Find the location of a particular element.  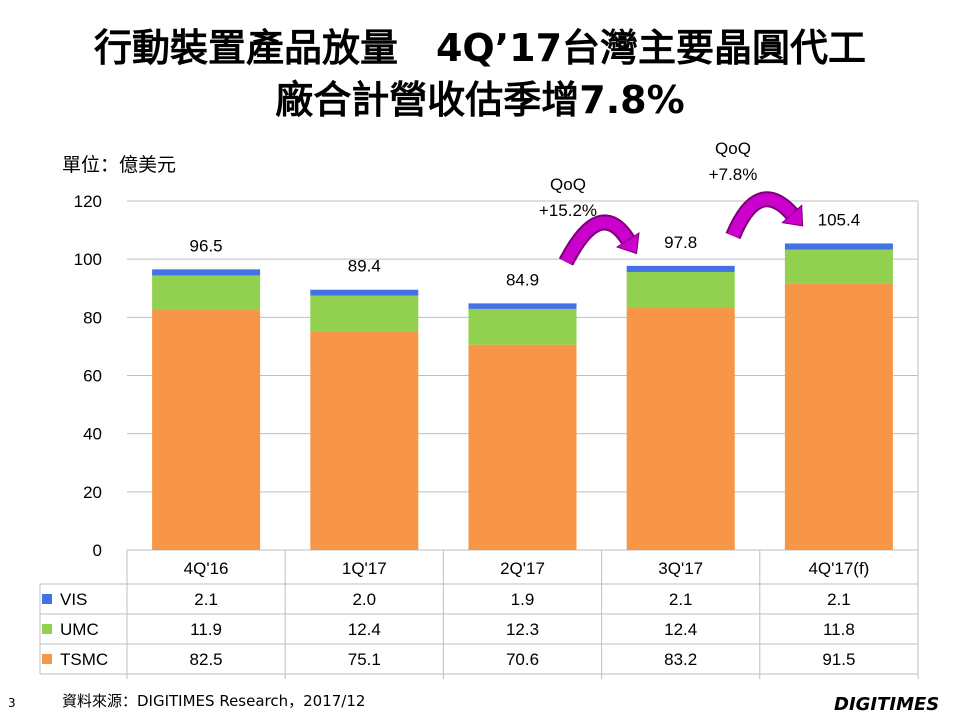

x-tick-label: 2Q'17 is located at coordinates (522, 568).